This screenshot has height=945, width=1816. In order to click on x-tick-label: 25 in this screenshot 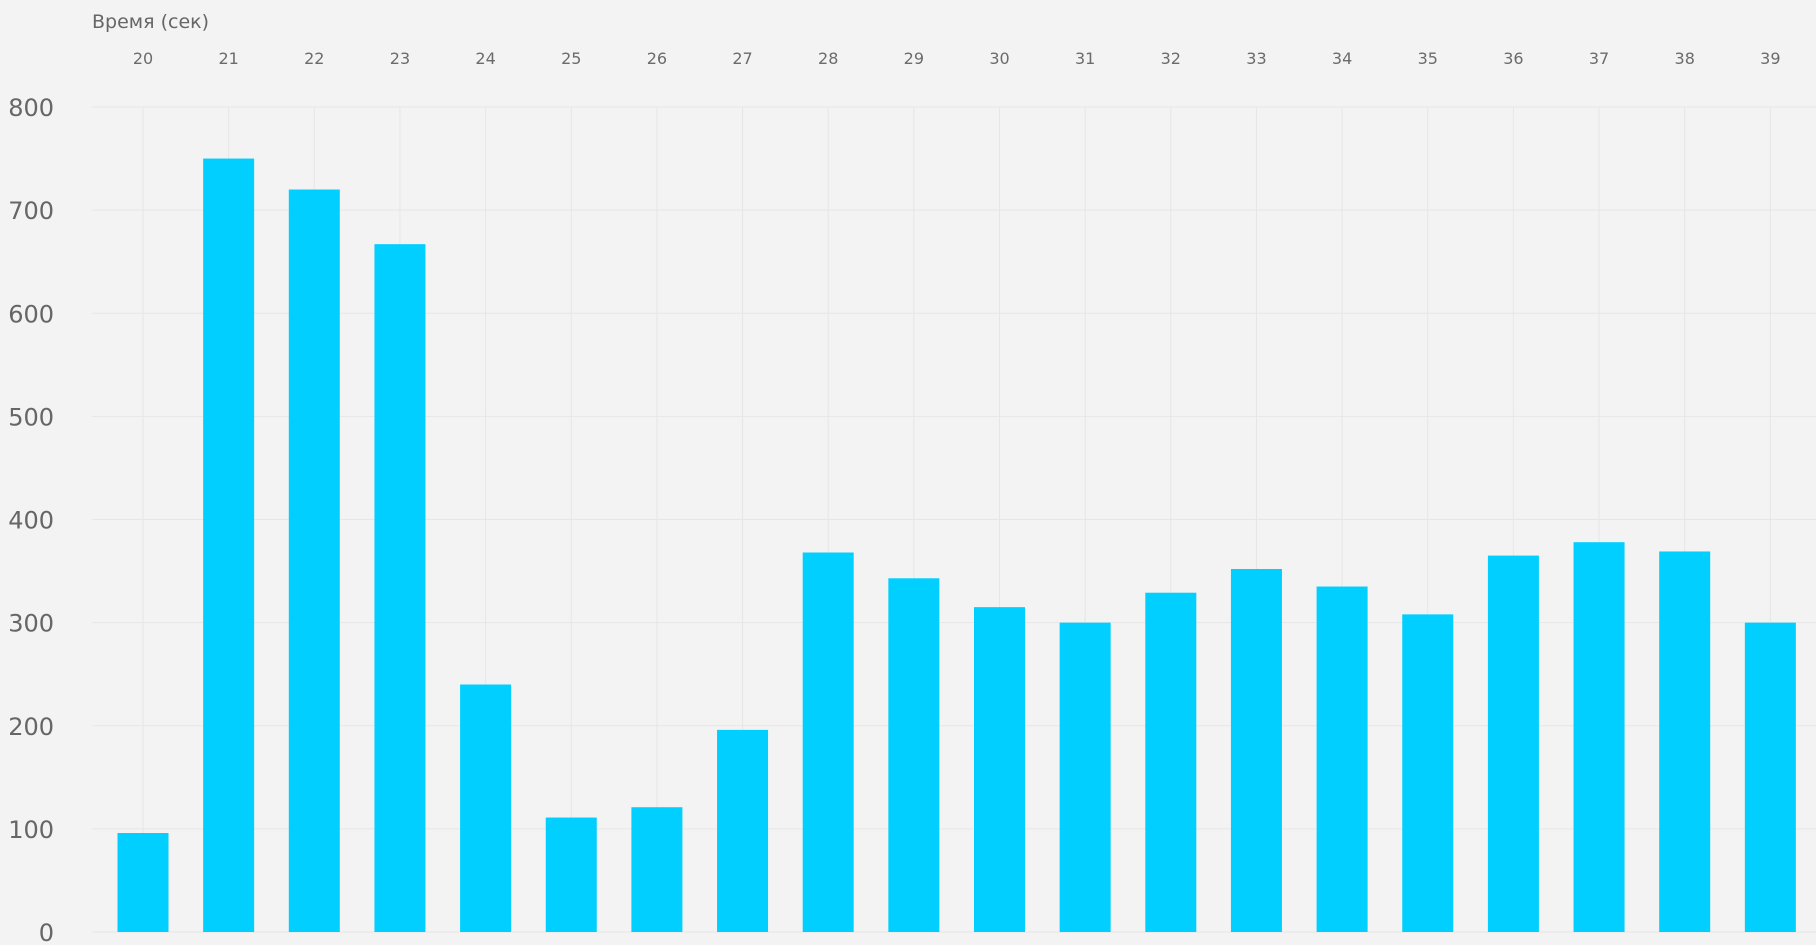, I will do `click(571, 58)`.